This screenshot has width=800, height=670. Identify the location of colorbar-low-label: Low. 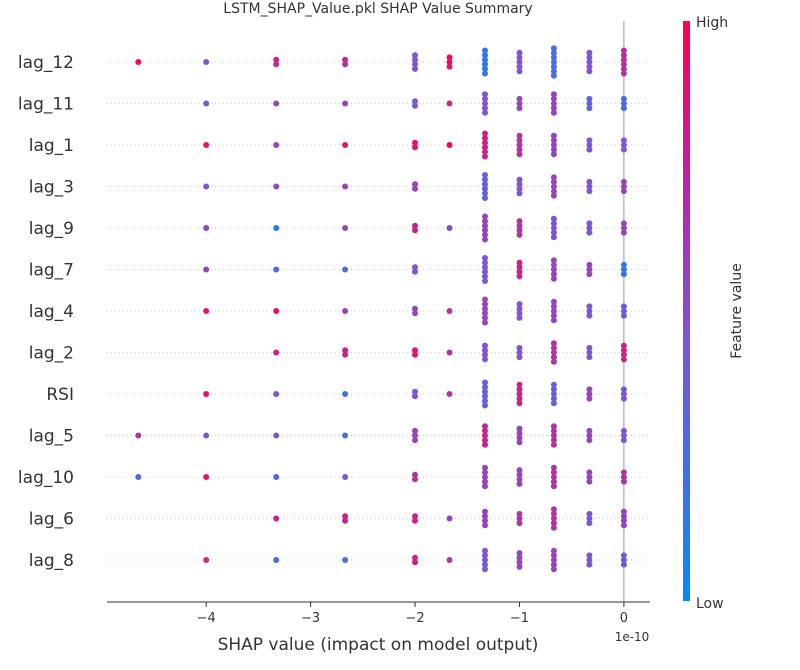
(710, 604).